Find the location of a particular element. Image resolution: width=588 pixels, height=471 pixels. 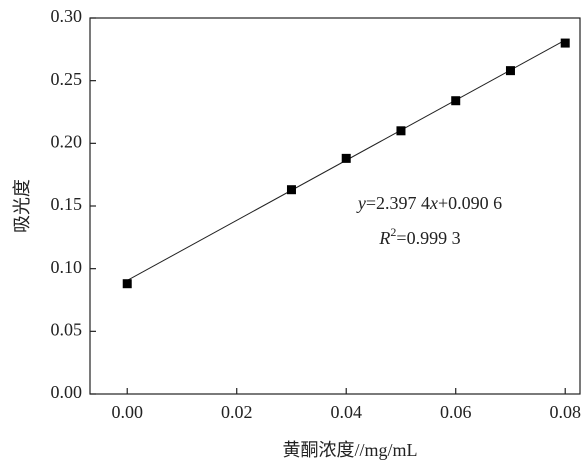

y-tick-label: 0.15 is located at coordinates (67, 204).